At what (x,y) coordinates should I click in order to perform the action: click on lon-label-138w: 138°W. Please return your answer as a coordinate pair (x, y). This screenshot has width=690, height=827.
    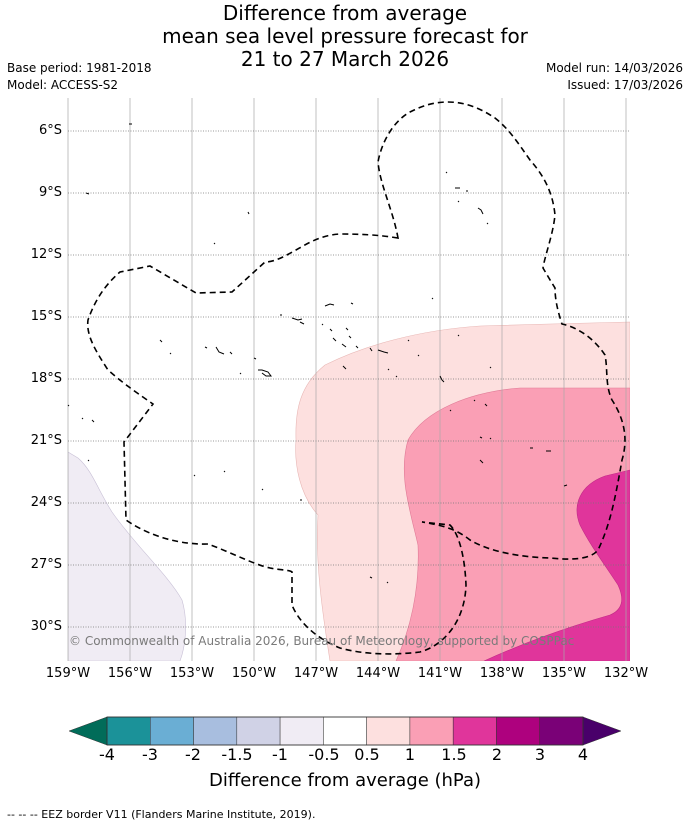
    Looking at the image, I should click on (502, 673).